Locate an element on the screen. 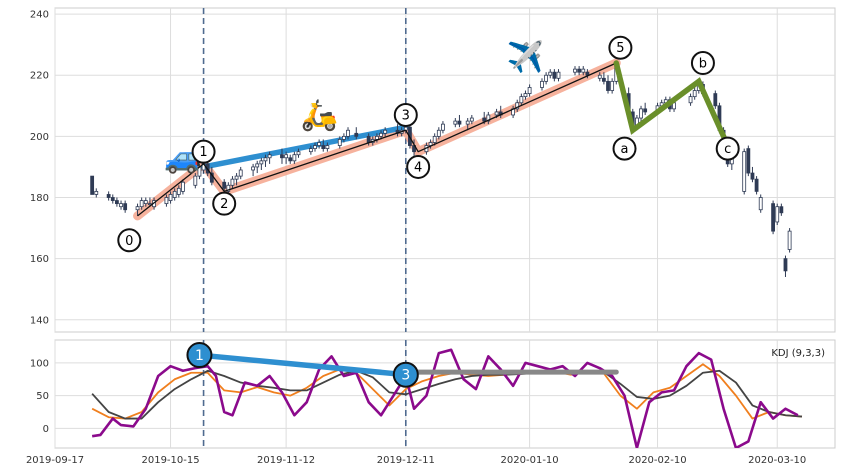 The height and width of the screenshot is (471, 841). x-tick-label: 2020-03-10 is located at coordinates (777, 460).